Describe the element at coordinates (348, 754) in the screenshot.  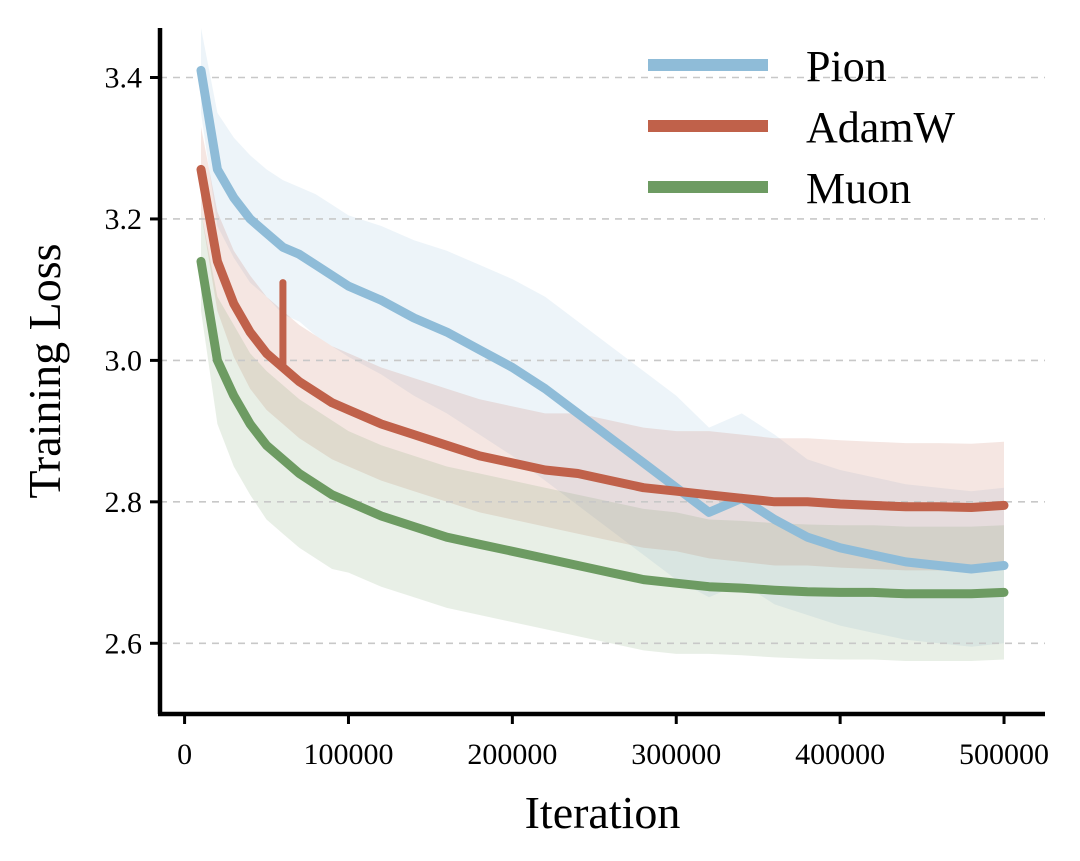
I see `x-tick-100000: 100000` at that location.